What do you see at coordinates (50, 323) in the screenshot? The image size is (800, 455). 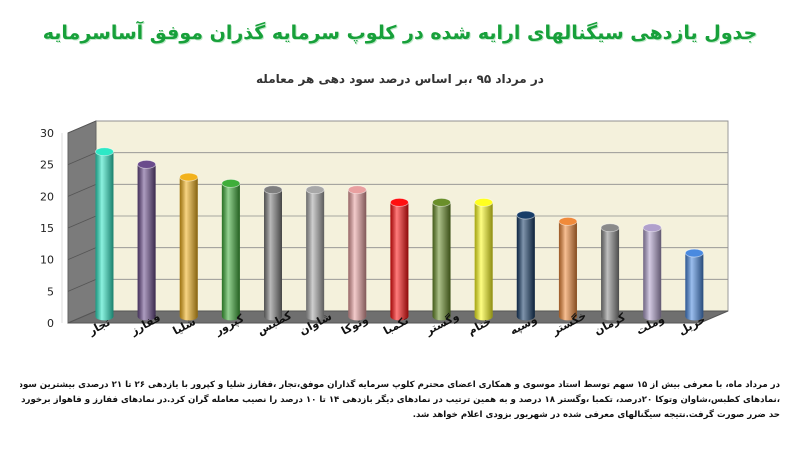 I see `y-tick-label: 0` at bounding box center [50, 323].